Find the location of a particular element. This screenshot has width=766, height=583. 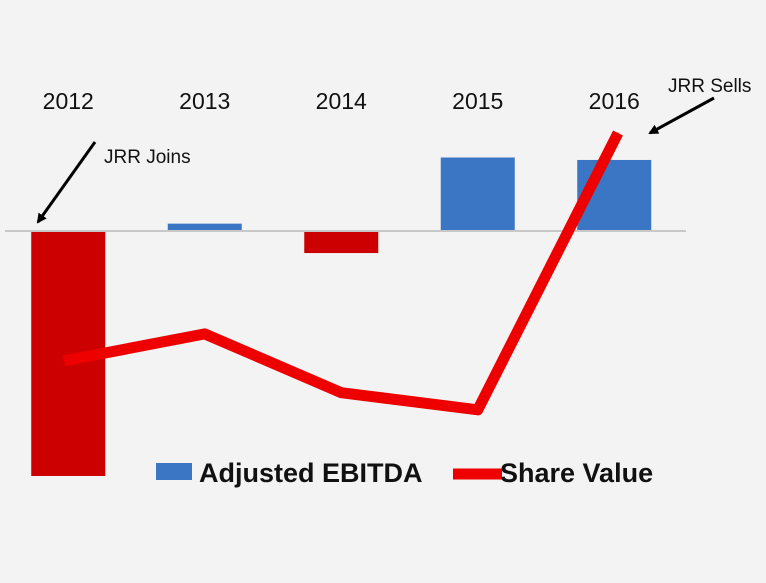

ebitda-bar-2015 is located at coordinates (477, 194).